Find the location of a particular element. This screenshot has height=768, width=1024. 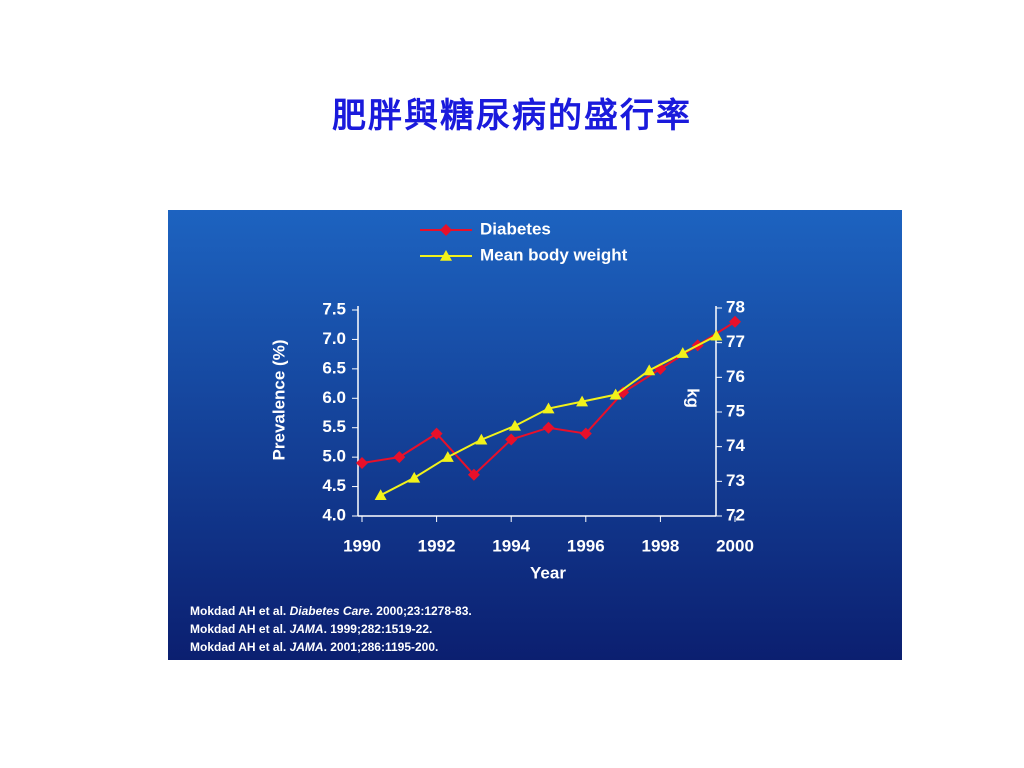

citation-part: . 2001;286:1195-200. is located at coordinates (381, 647).